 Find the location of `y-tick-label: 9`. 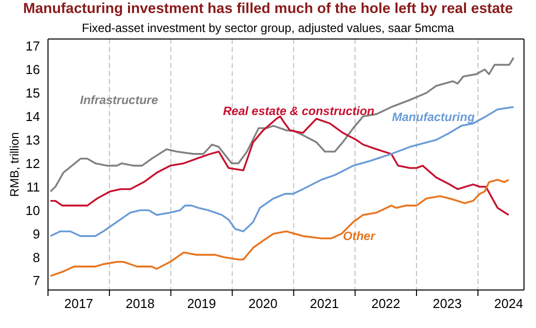

y-tick-label: 9 is located at coordinates (36, 234).